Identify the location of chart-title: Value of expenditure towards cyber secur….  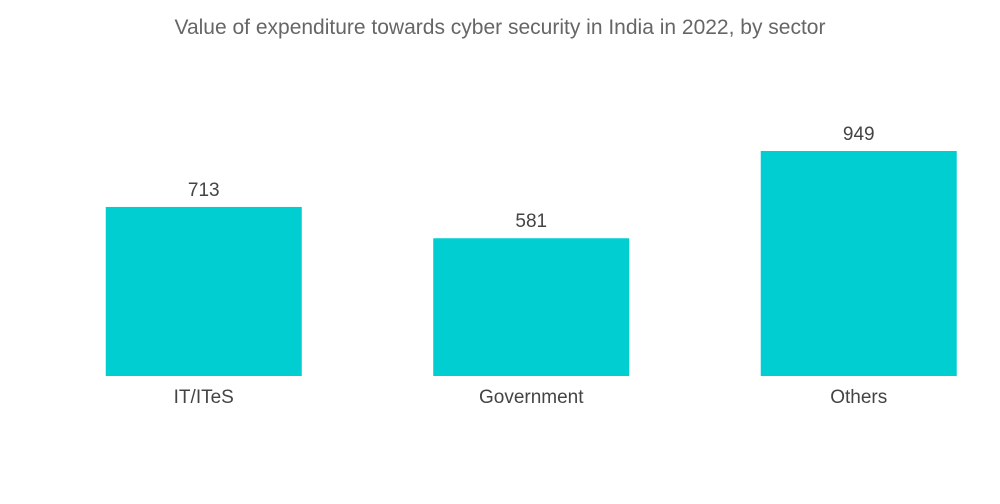
(500, 27).